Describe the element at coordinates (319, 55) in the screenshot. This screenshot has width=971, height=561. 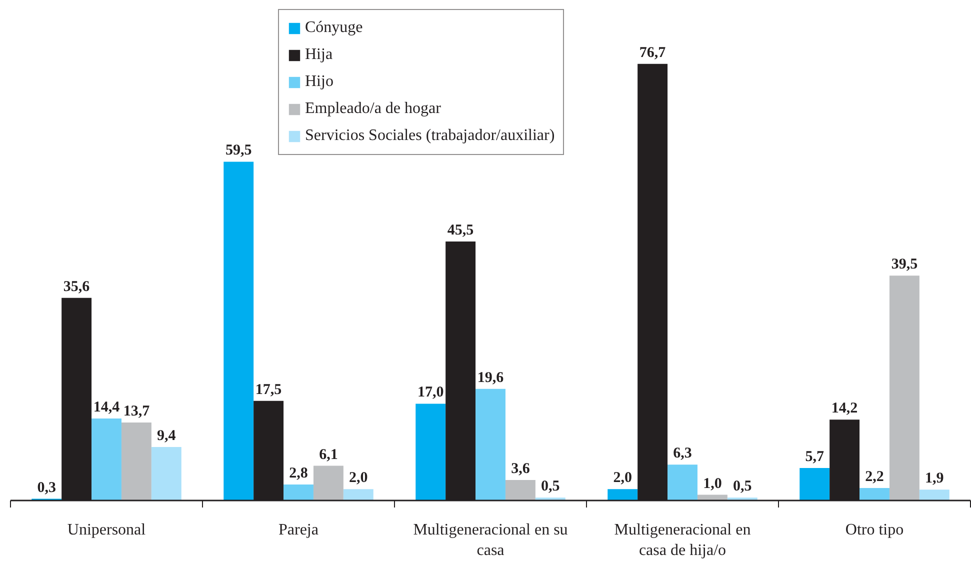
I see `legend-label: Hija` at that location.